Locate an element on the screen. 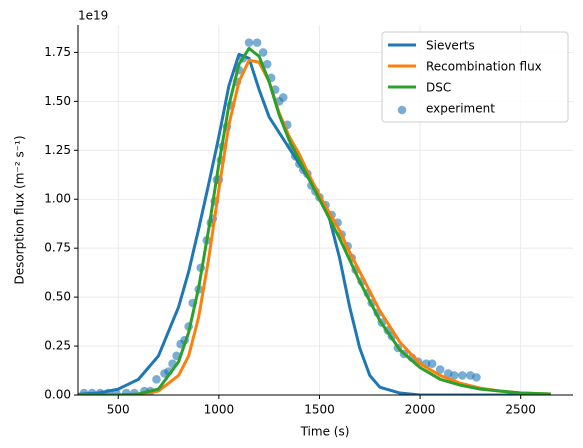  y-tick-label: 0.75 is located at coordinates (57, 248).